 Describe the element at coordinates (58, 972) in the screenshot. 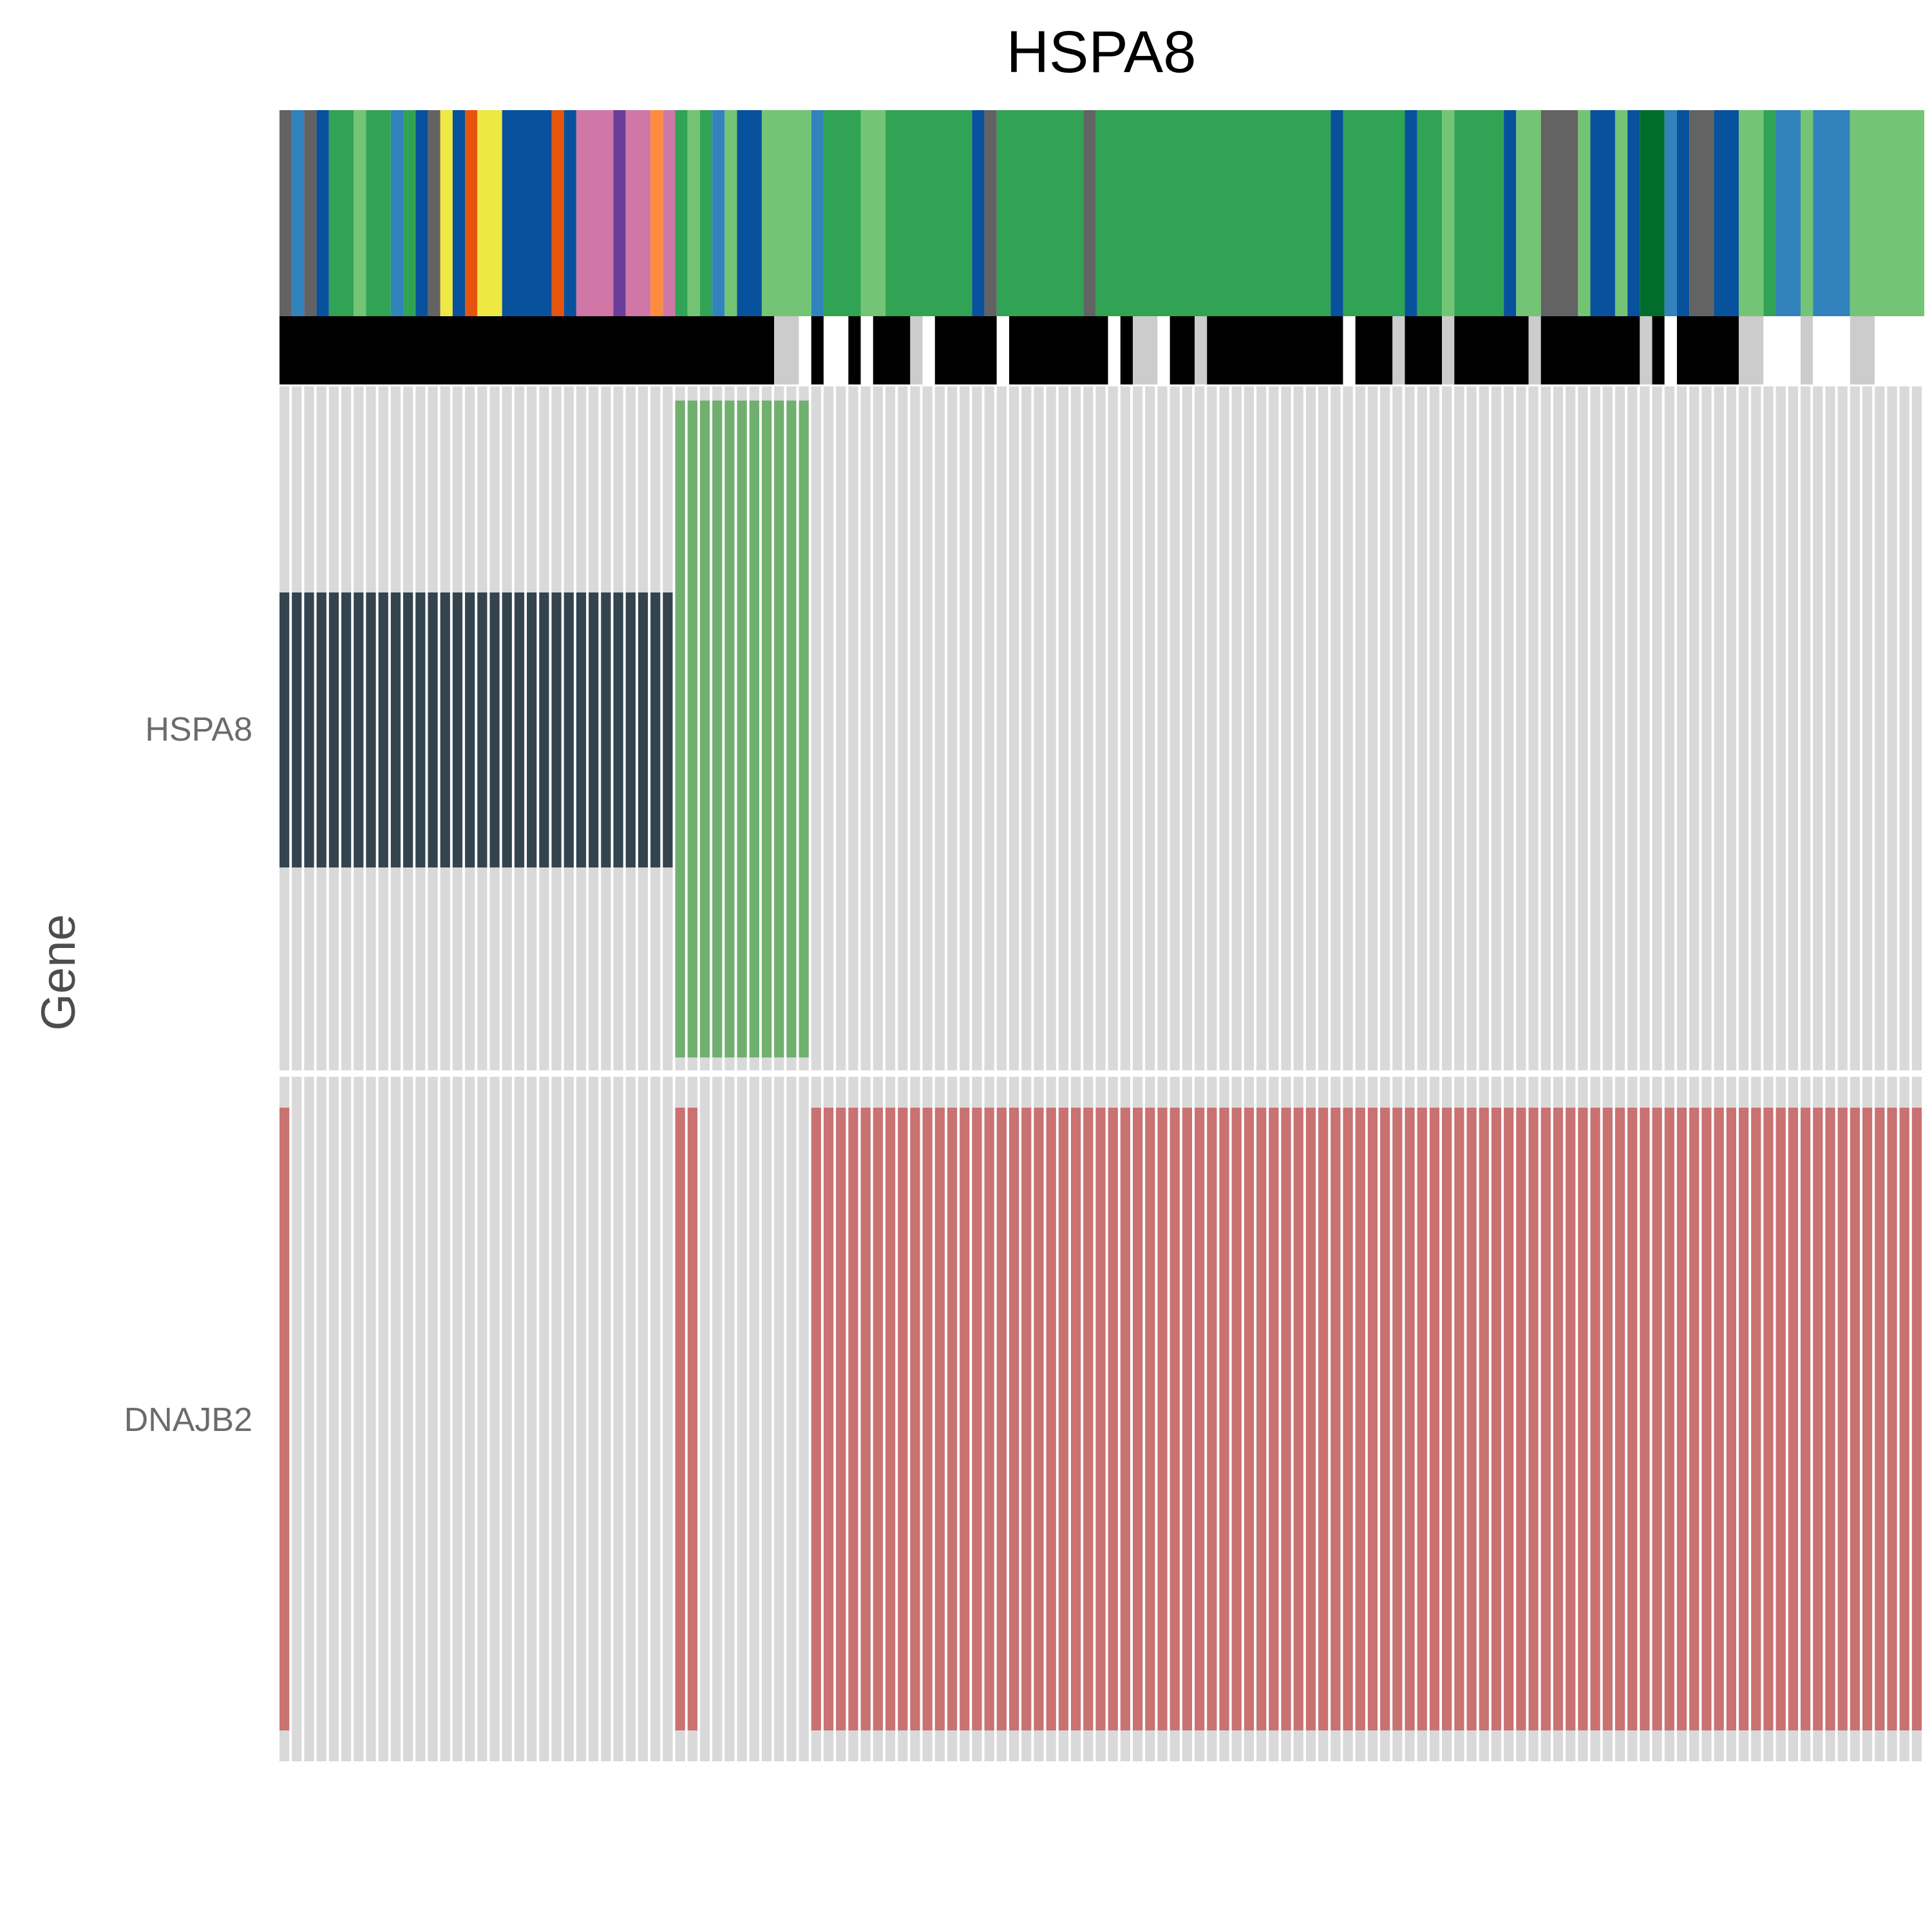

I see `y-axis-title: Gene` at that location.